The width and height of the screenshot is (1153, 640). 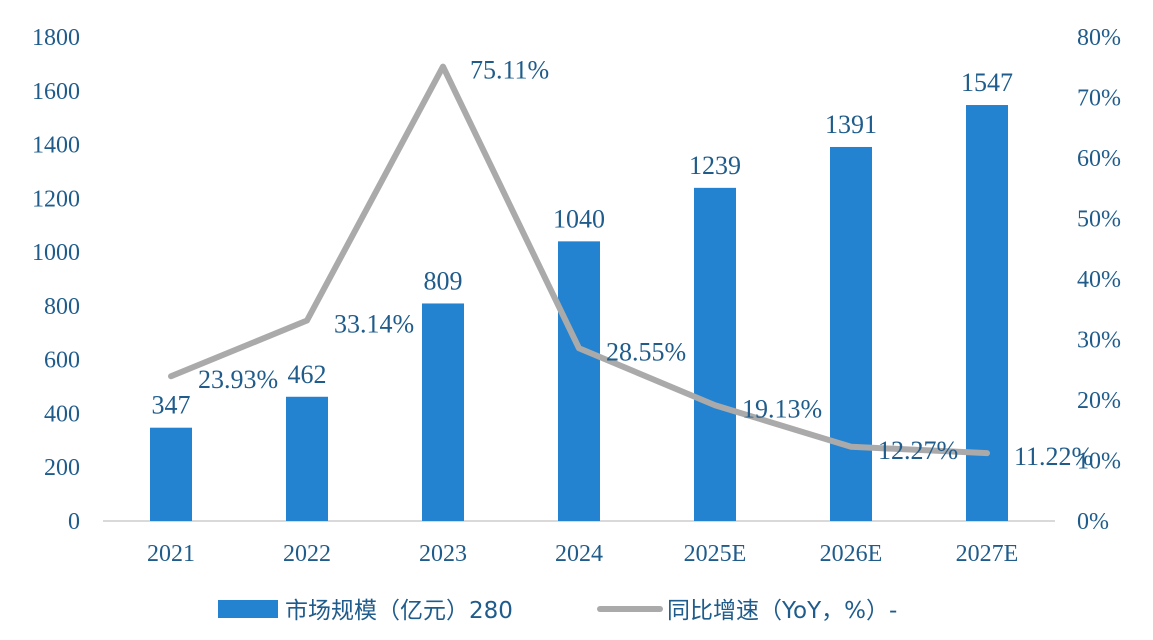 What do you see at coordinates (56, 199) in the screenshot?
I see `left-axis-tick: 1200` at bounding box center [56, 199].